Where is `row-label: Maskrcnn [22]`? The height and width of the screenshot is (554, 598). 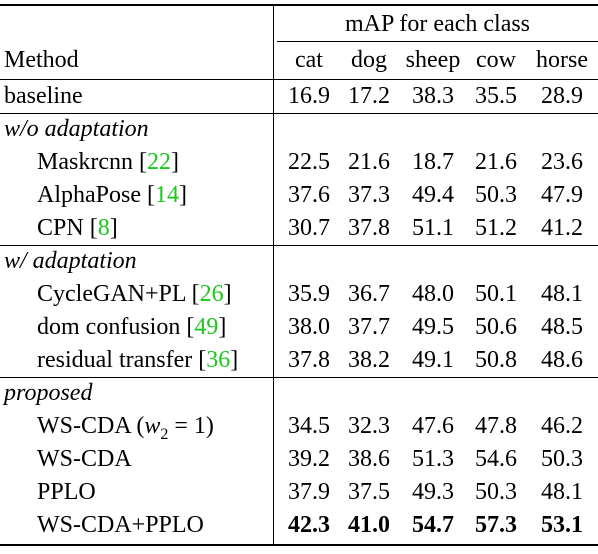
row-label: Maskrcnn [22] is located at coordinates (108, 162).